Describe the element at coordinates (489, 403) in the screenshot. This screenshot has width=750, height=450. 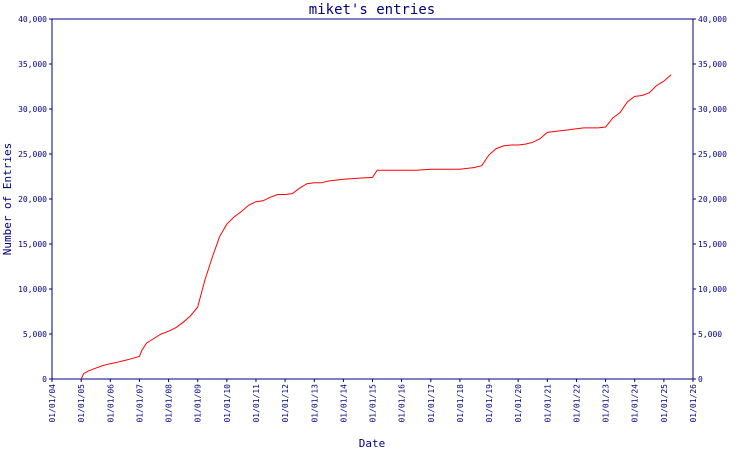
I see `x-tick-label: 01/01/19` at that location.